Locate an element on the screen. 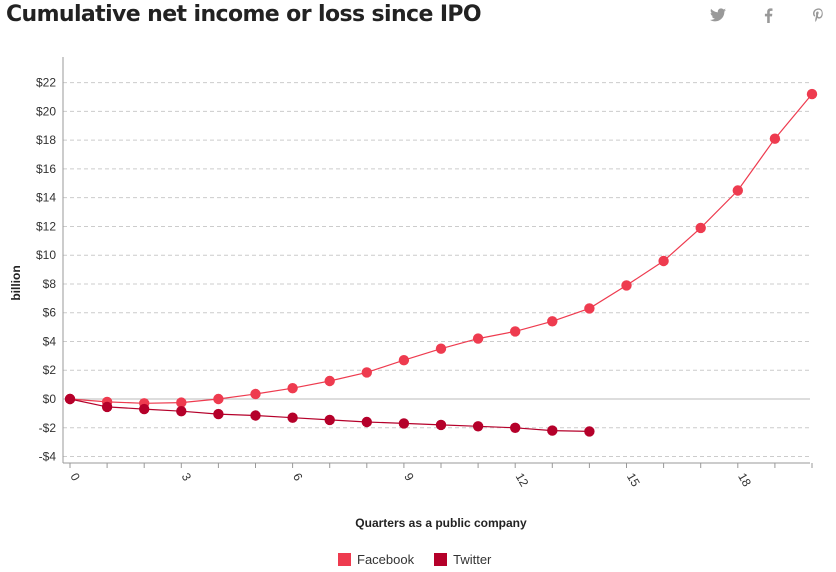  y-tick-label: $10 is located at coordinates (46, 255).